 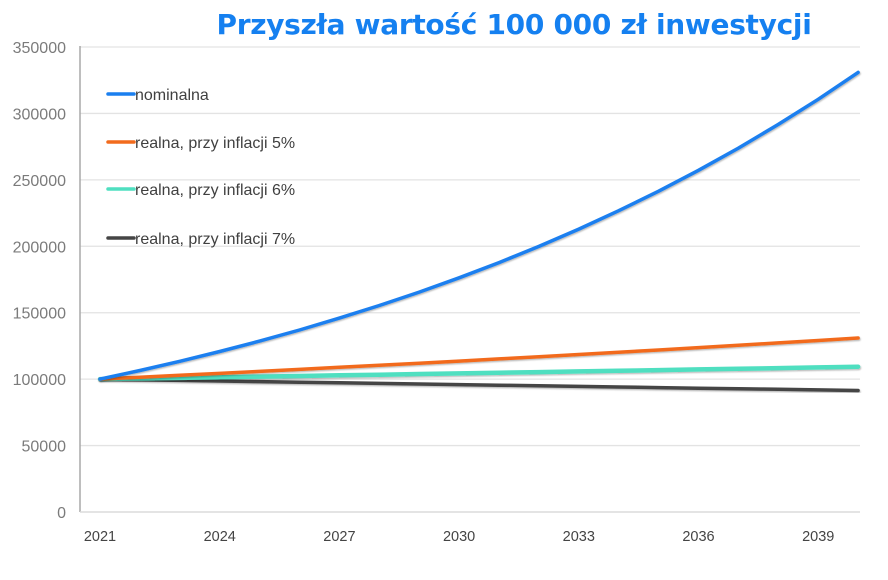 I want to click on legend-item: nominalna, so click(x=157, y=95).